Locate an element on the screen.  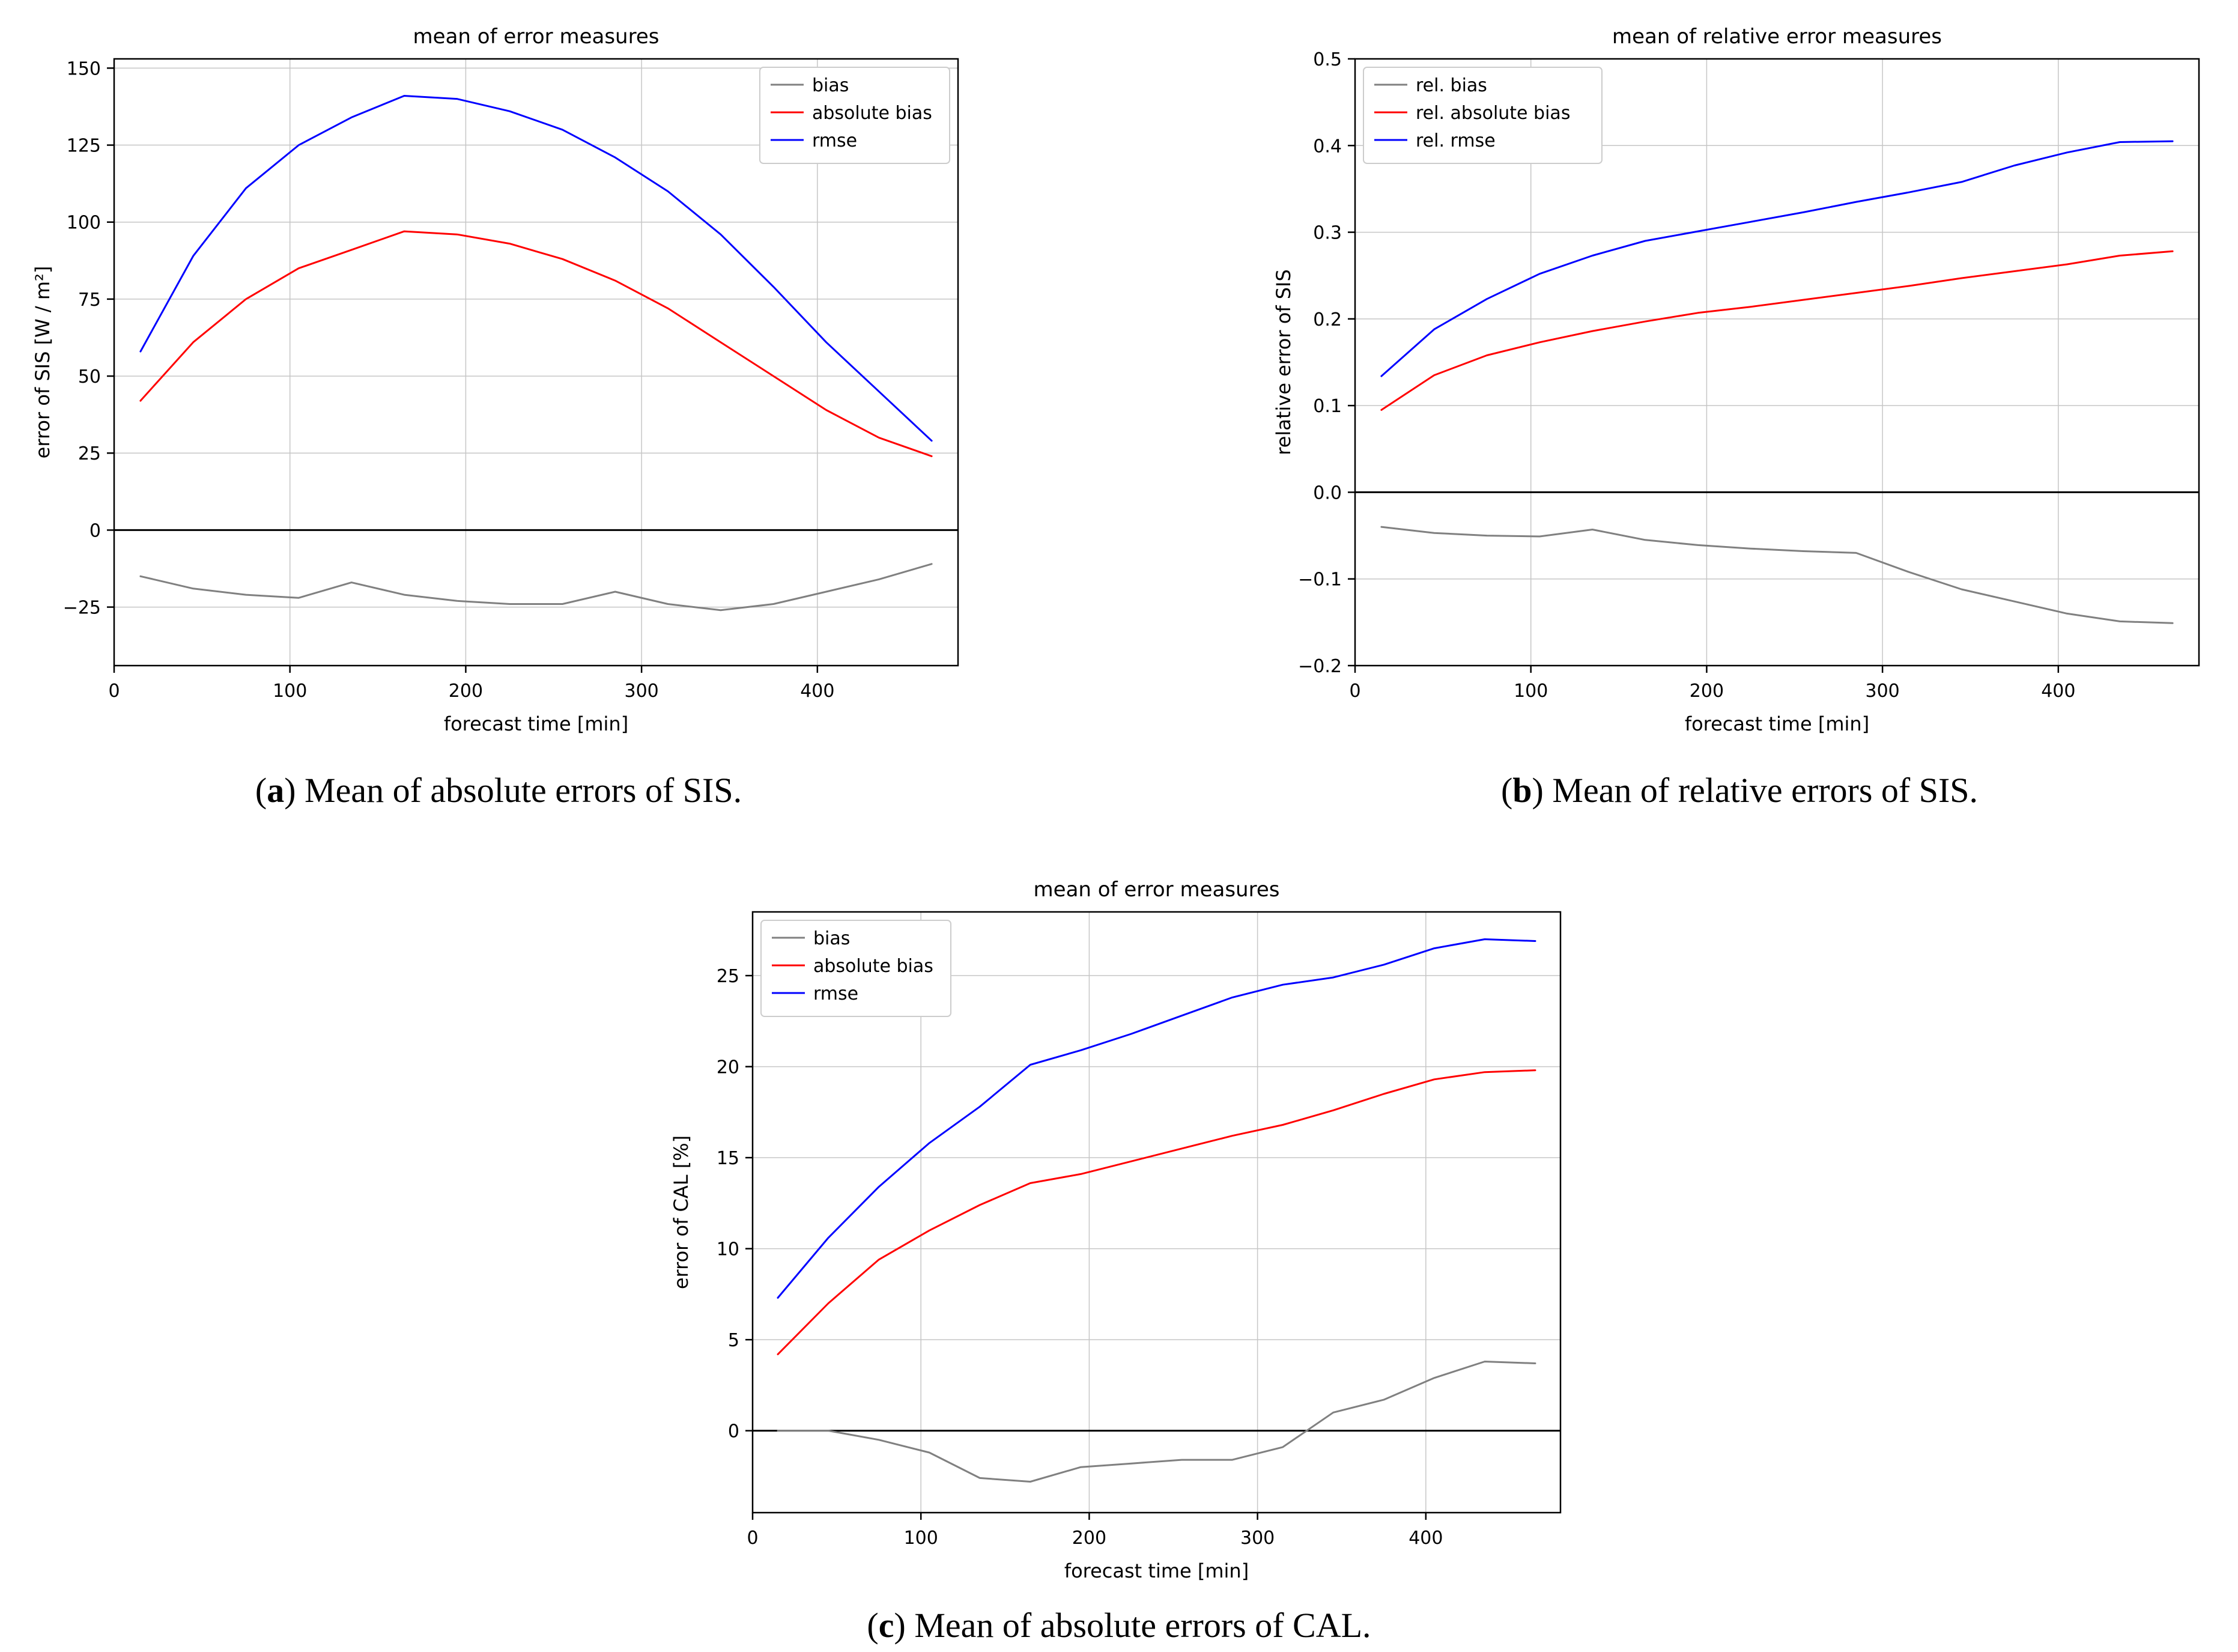
y-tick-label: 100 is located at coordinates (84, 224).